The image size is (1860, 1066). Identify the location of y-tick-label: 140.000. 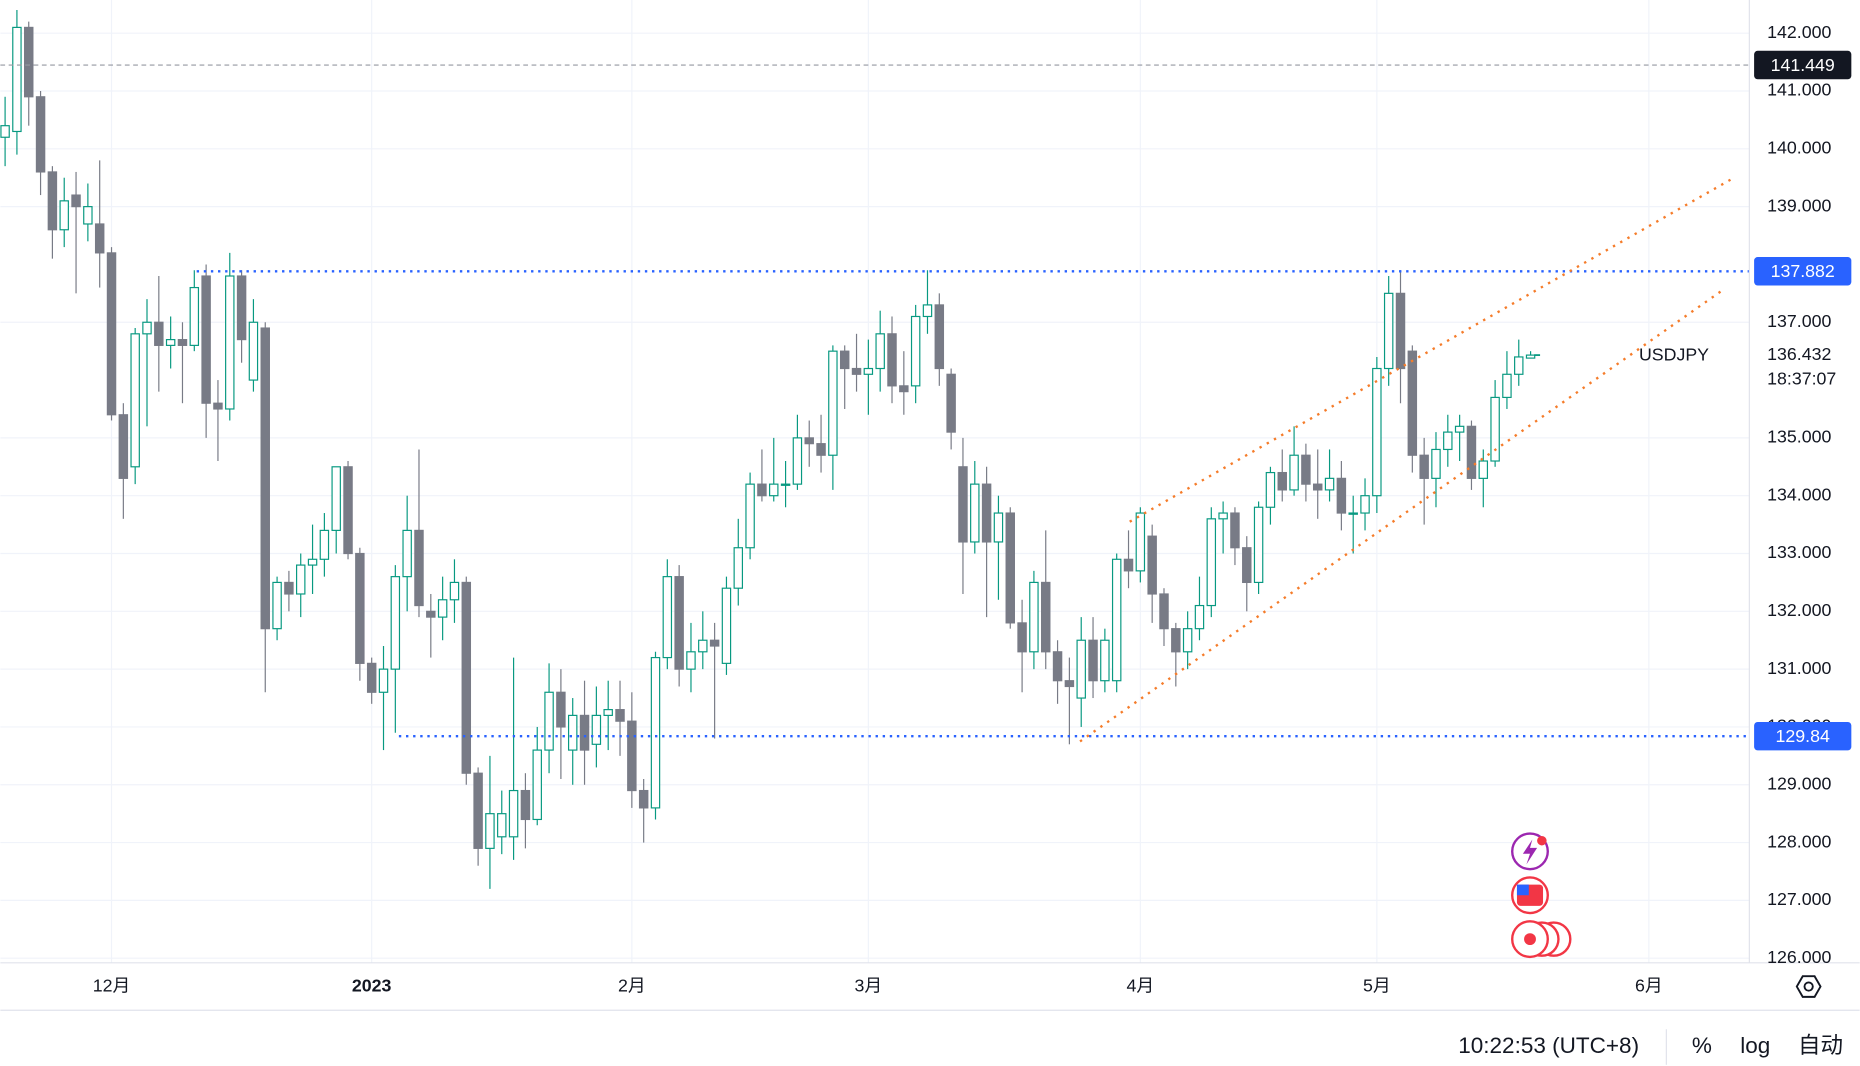
(1799, 148).